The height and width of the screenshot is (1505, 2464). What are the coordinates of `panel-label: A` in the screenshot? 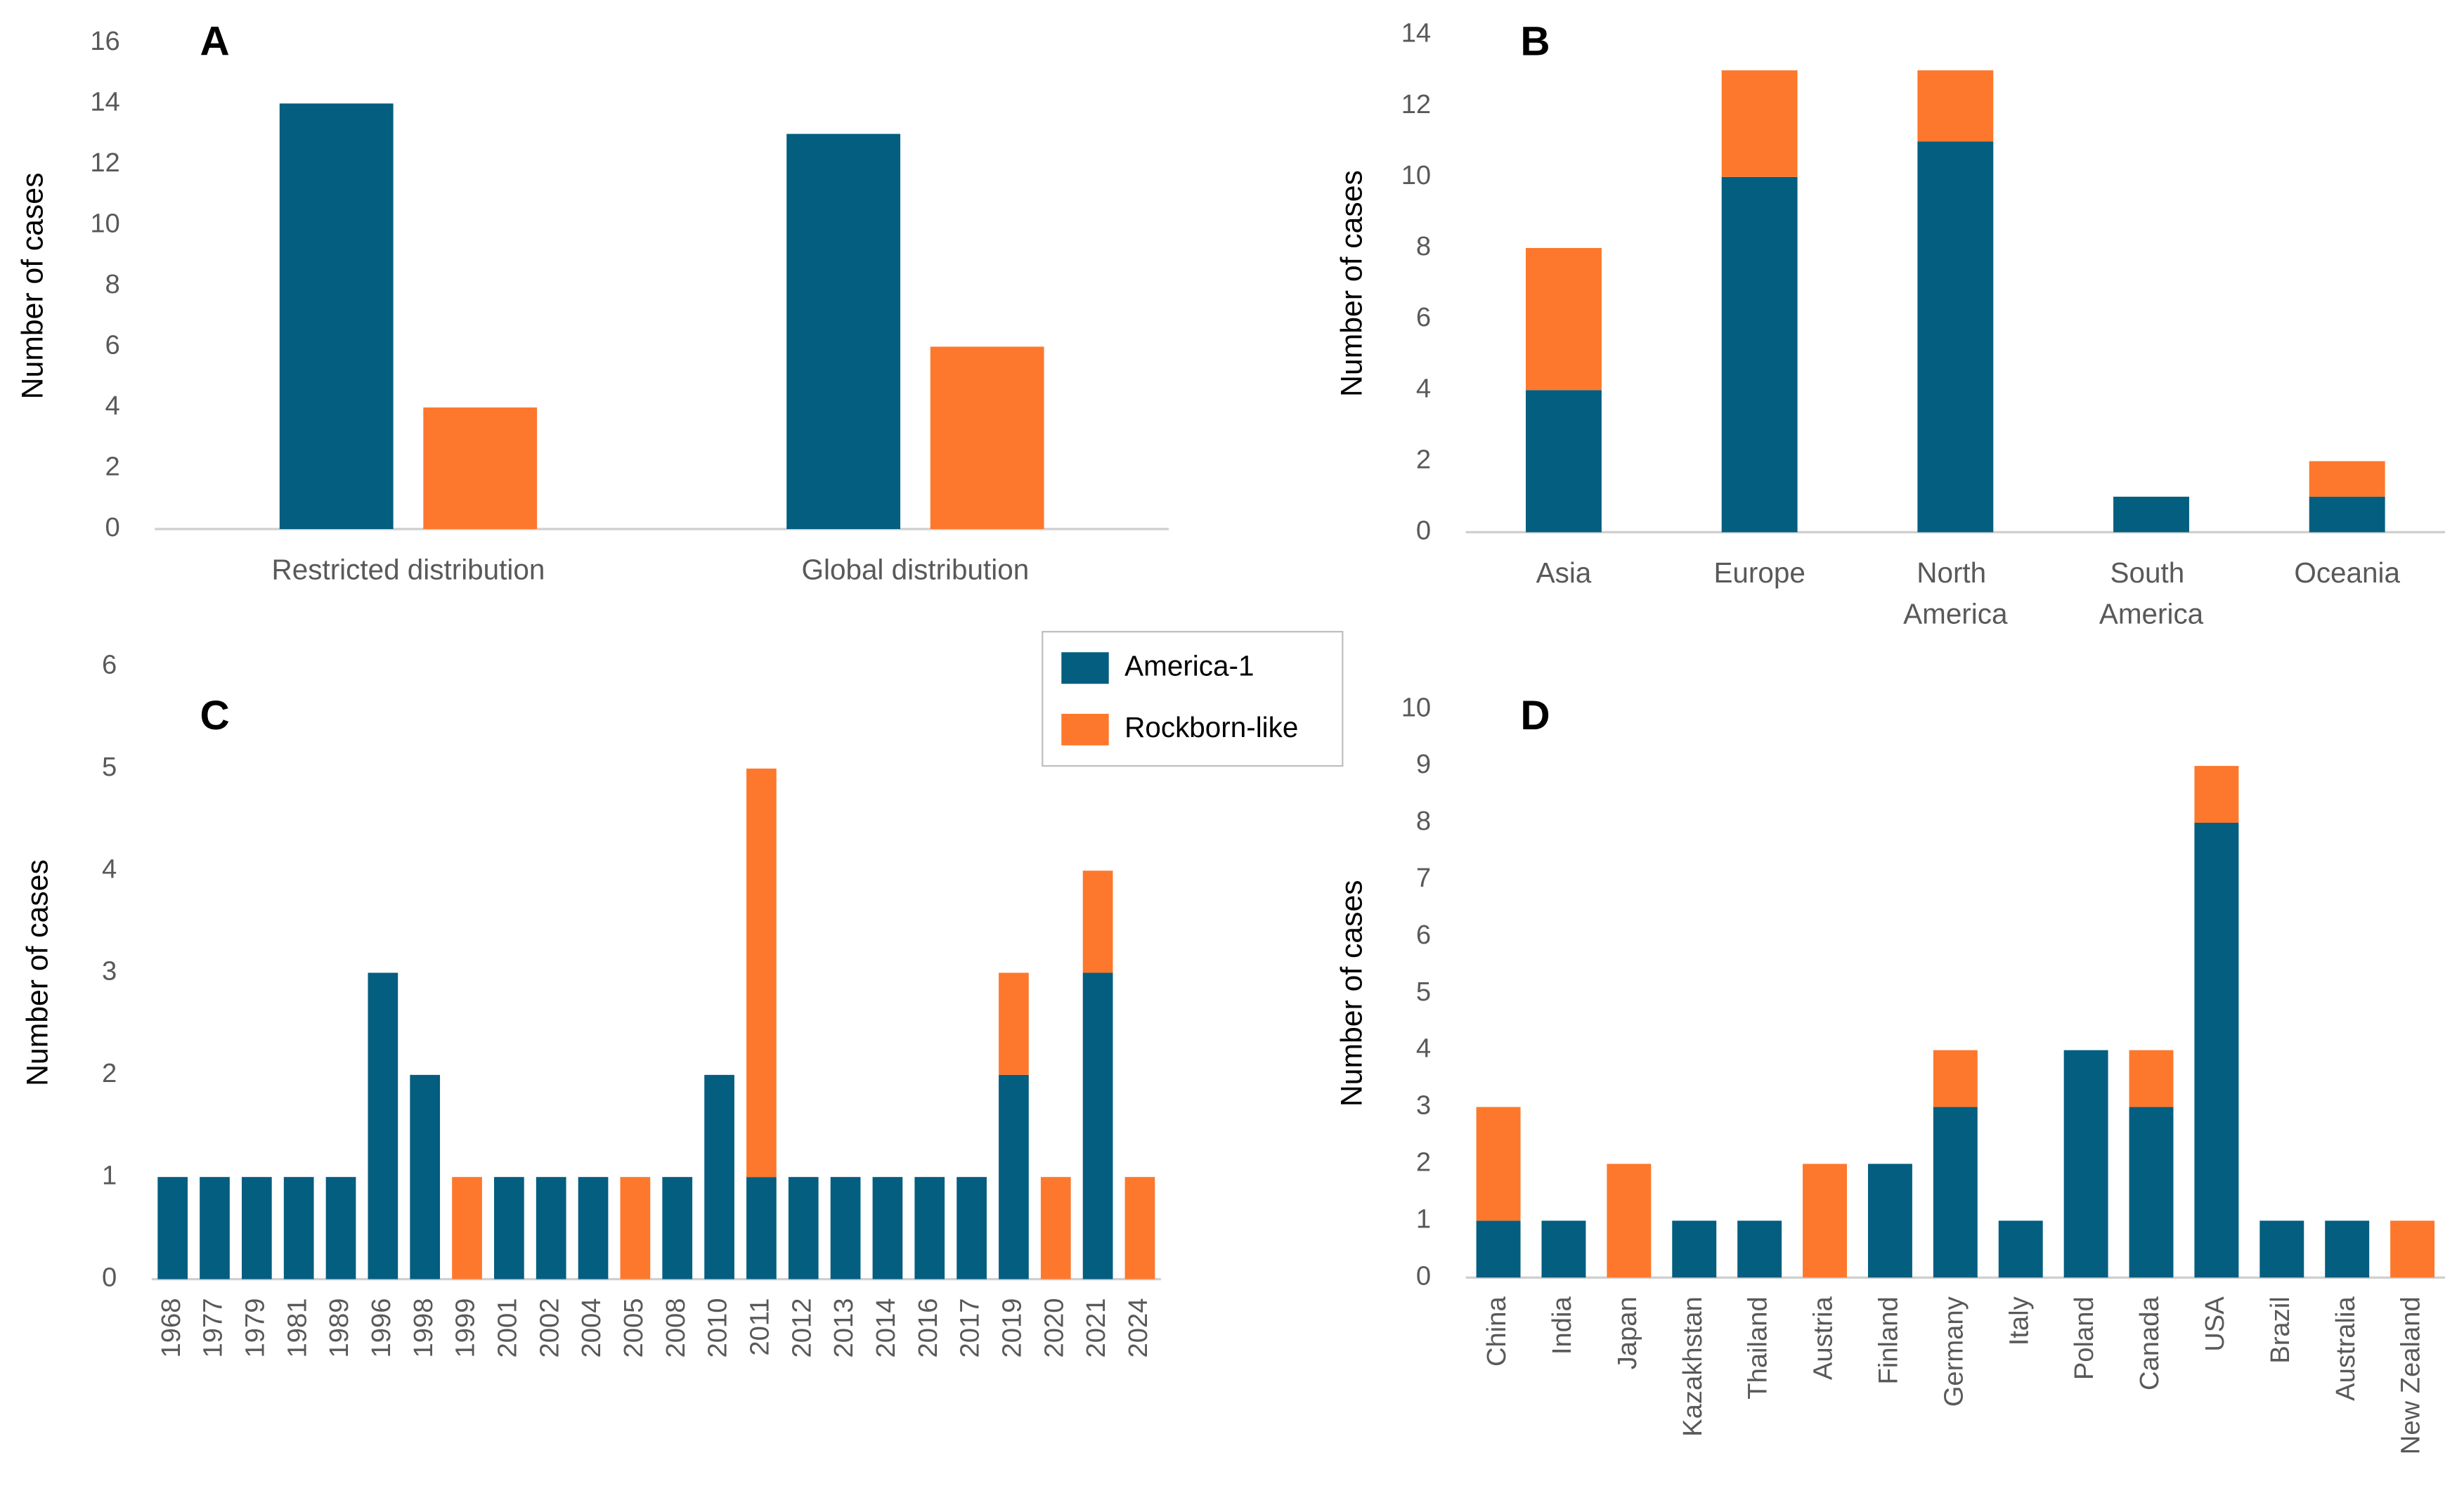 It's located at (215, 41).